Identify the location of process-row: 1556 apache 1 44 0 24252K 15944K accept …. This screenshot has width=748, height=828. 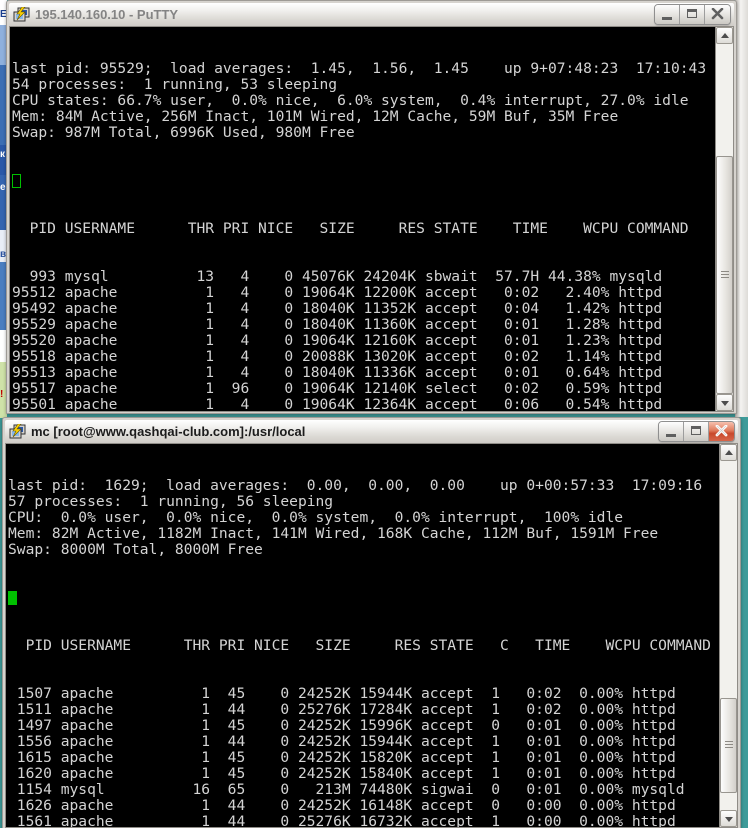
(342, 741).